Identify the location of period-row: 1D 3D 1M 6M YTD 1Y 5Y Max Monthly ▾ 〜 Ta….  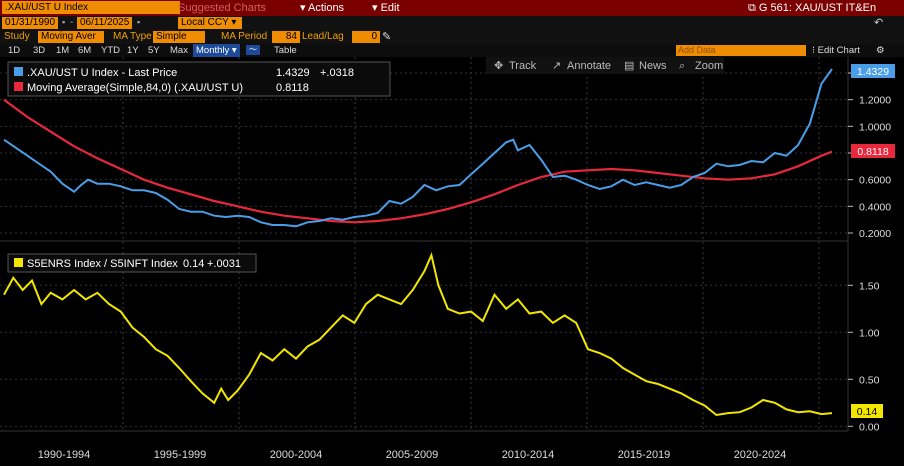
(452, 50).